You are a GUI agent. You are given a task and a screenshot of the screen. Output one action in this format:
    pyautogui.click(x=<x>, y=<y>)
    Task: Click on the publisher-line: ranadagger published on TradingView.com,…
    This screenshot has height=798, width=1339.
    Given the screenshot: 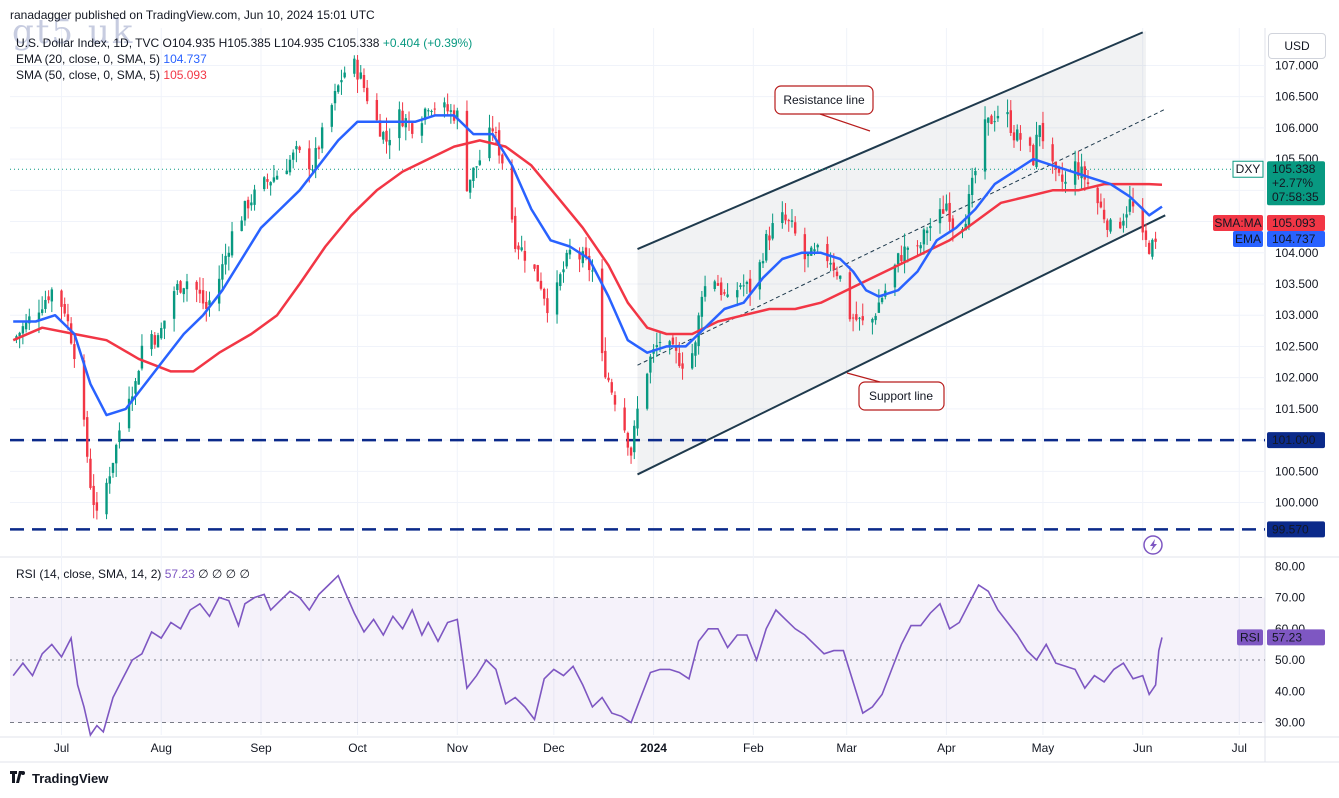 What is the action you would take?
    pyautogui.click(x=192, y=15)
    